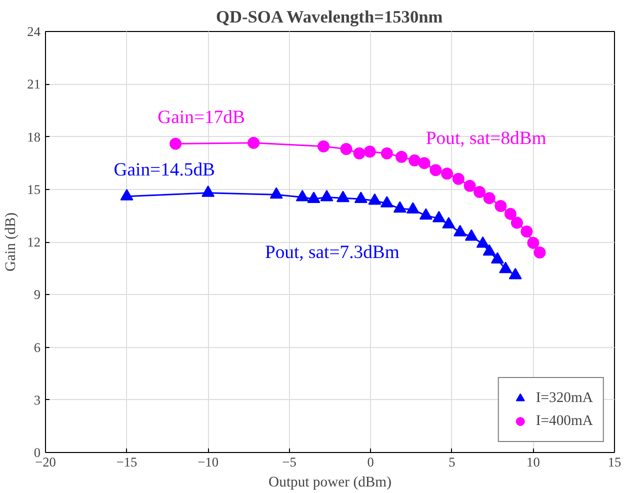 The image size is (629, 493). What do you see at coordinates (37, 294) in the screenshot?
I see `y-tick-label: 9` at bounding box center [37, 294].